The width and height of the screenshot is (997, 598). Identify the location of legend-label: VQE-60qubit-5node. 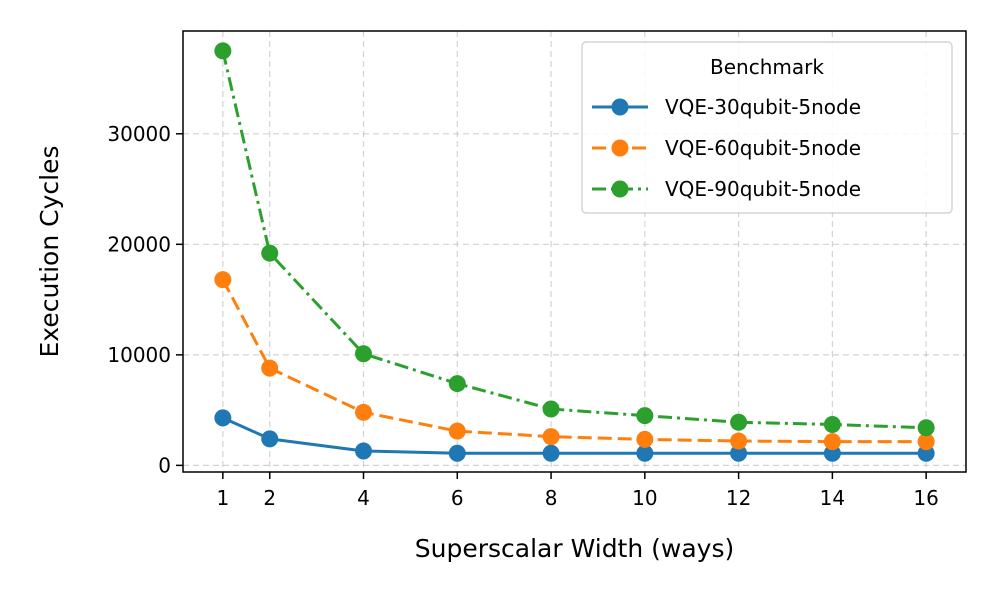
(763, 148).